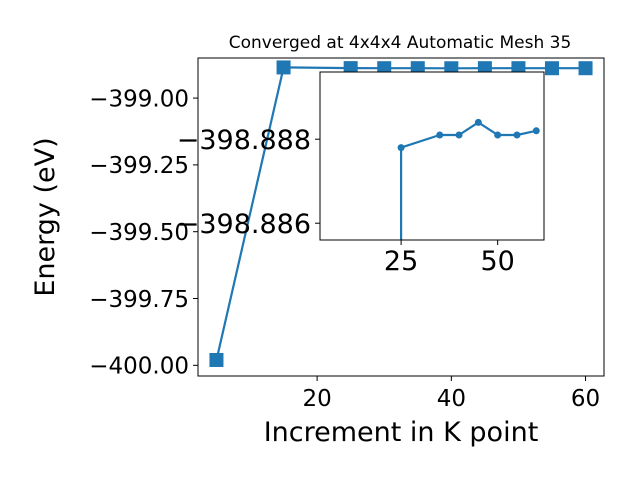  I want to click on inset-y-tick-label: −398.886, so click(244, 224).